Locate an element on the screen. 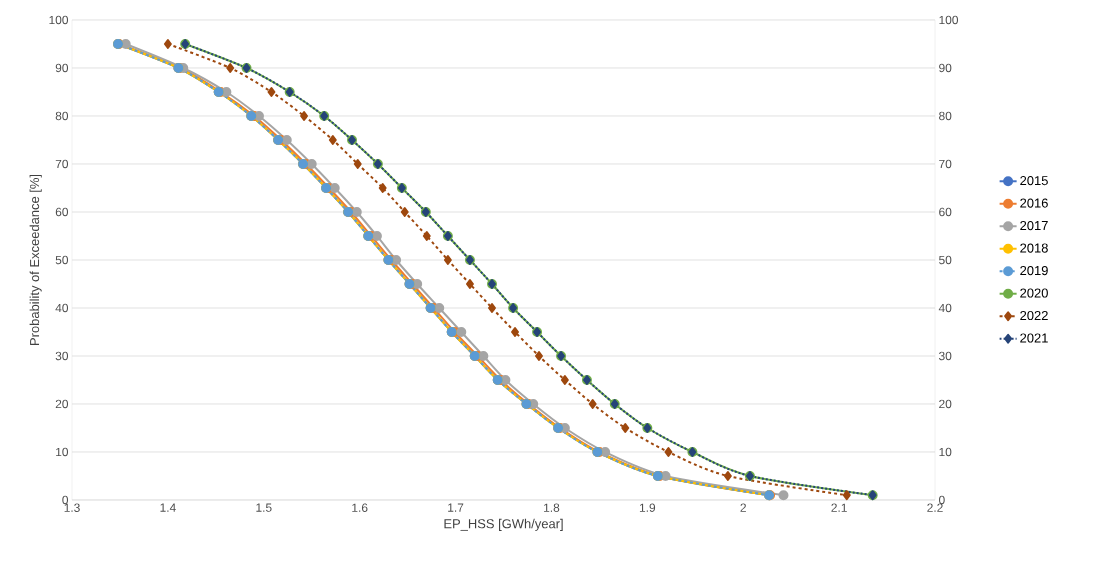 The height and width of the screenshot is (579, 1093). legend-label: 2016 is located at coordinates (1034, 203).